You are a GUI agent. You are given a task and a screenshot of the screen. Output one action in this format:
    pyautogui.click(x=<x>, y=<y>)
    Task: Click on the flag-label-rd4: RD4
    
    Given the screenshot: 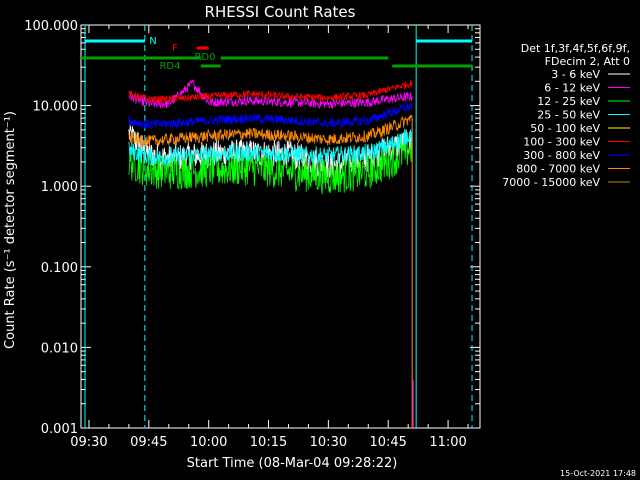 What is the action you would take?
    pyautogui.click(x=169, y=66)
    